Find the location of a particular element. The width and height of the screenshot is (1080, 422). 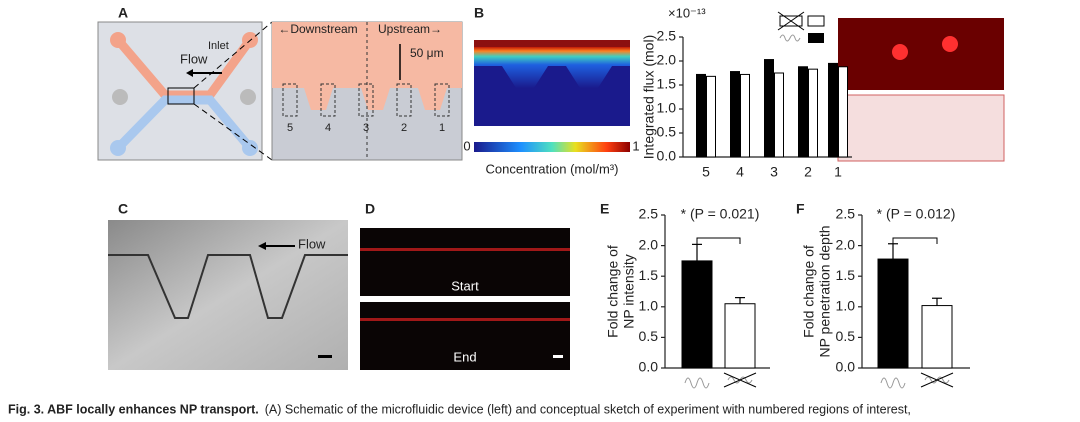

region-label: 3 is located at coordinates (366, 128).